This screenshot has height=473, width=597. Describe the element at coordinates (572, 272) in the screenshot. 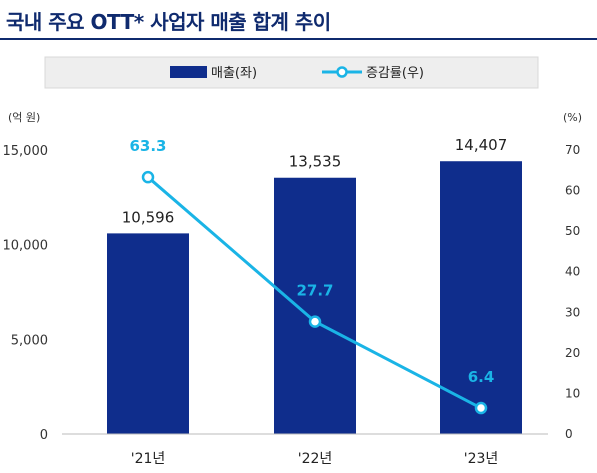

I see `right-axis-tick-label: 40` at that location.